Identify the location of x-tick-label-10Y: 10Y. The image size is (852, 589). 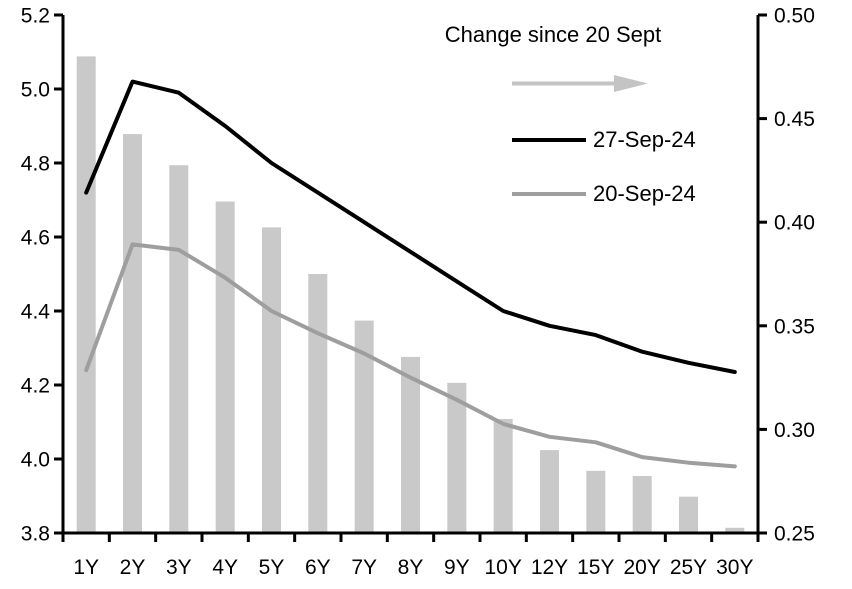
(503, 567).